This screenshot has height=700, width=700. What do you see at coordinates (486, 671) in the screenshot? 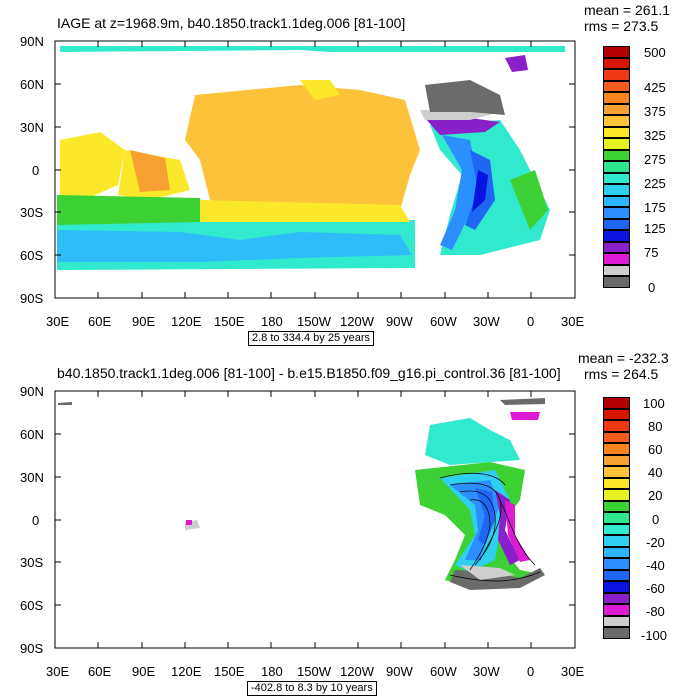
I see `panel2-xlabel: 30W` at bounding box center [486, 671].